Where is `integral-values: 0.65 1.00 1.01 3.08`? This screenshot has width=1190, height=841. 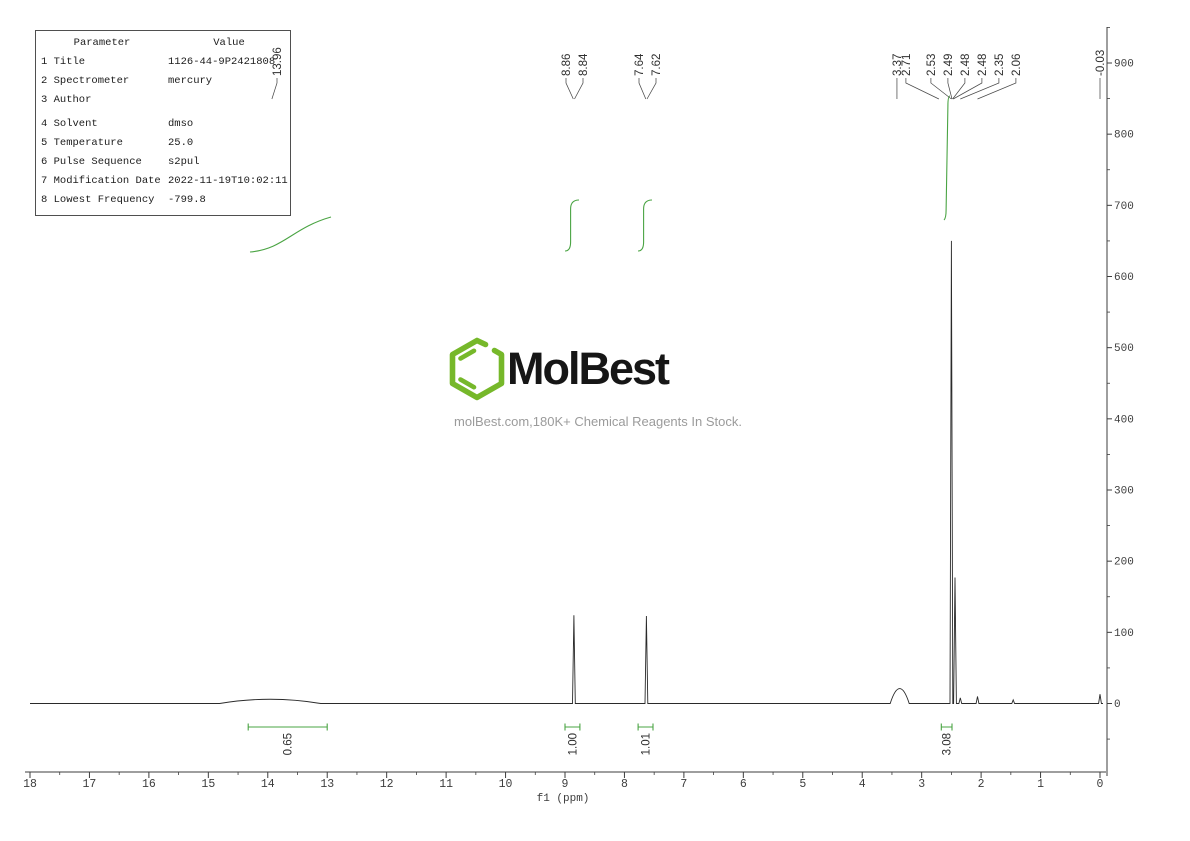
integral-values: 0.65 1.00 1.01 3.08 is located at coordinates (618, 744).